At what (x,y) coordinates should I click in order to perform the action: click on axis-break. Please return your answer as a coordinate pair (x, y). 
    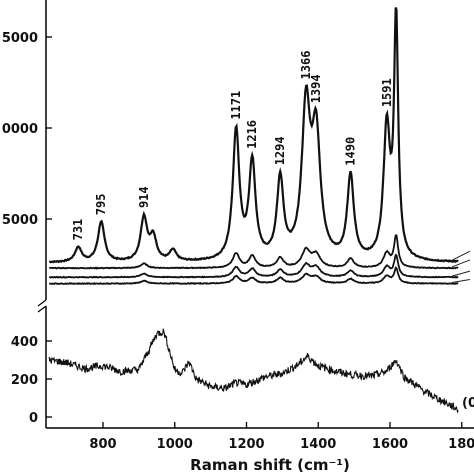
    Looking at the image, I should click on (42, 306).